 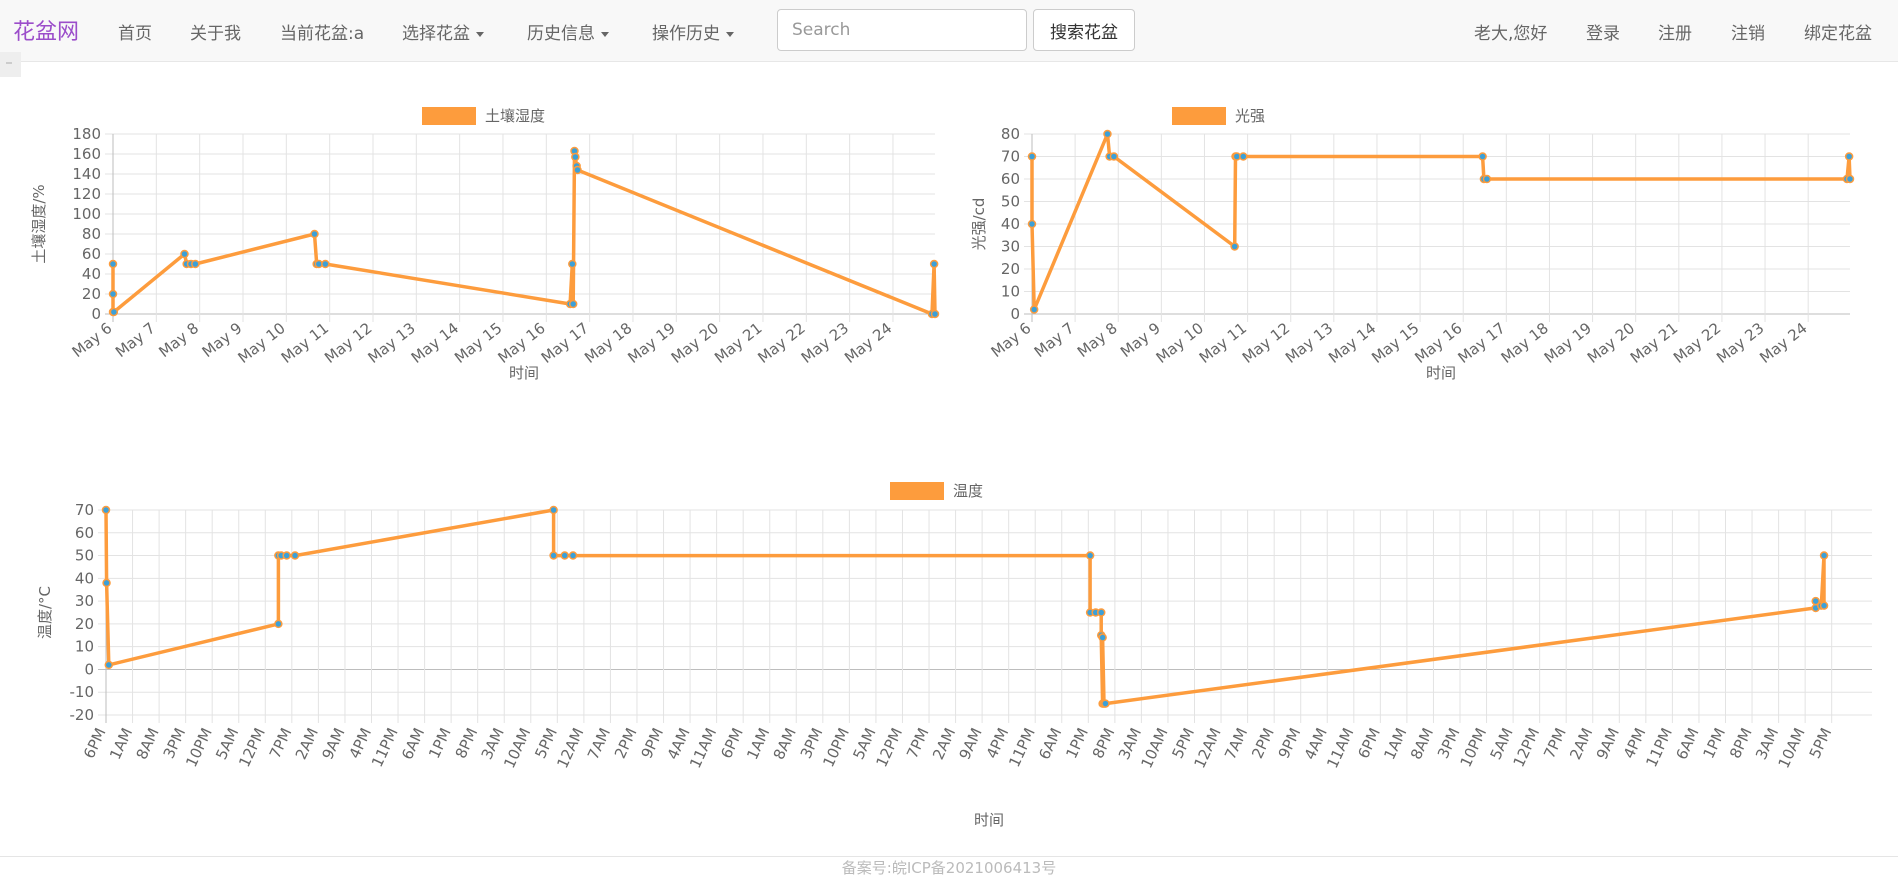 What do you see at coordinates (1741, 743) in the screenshot?
I see `x-tick-label: 8PM` at bounding box center [1741, 743].